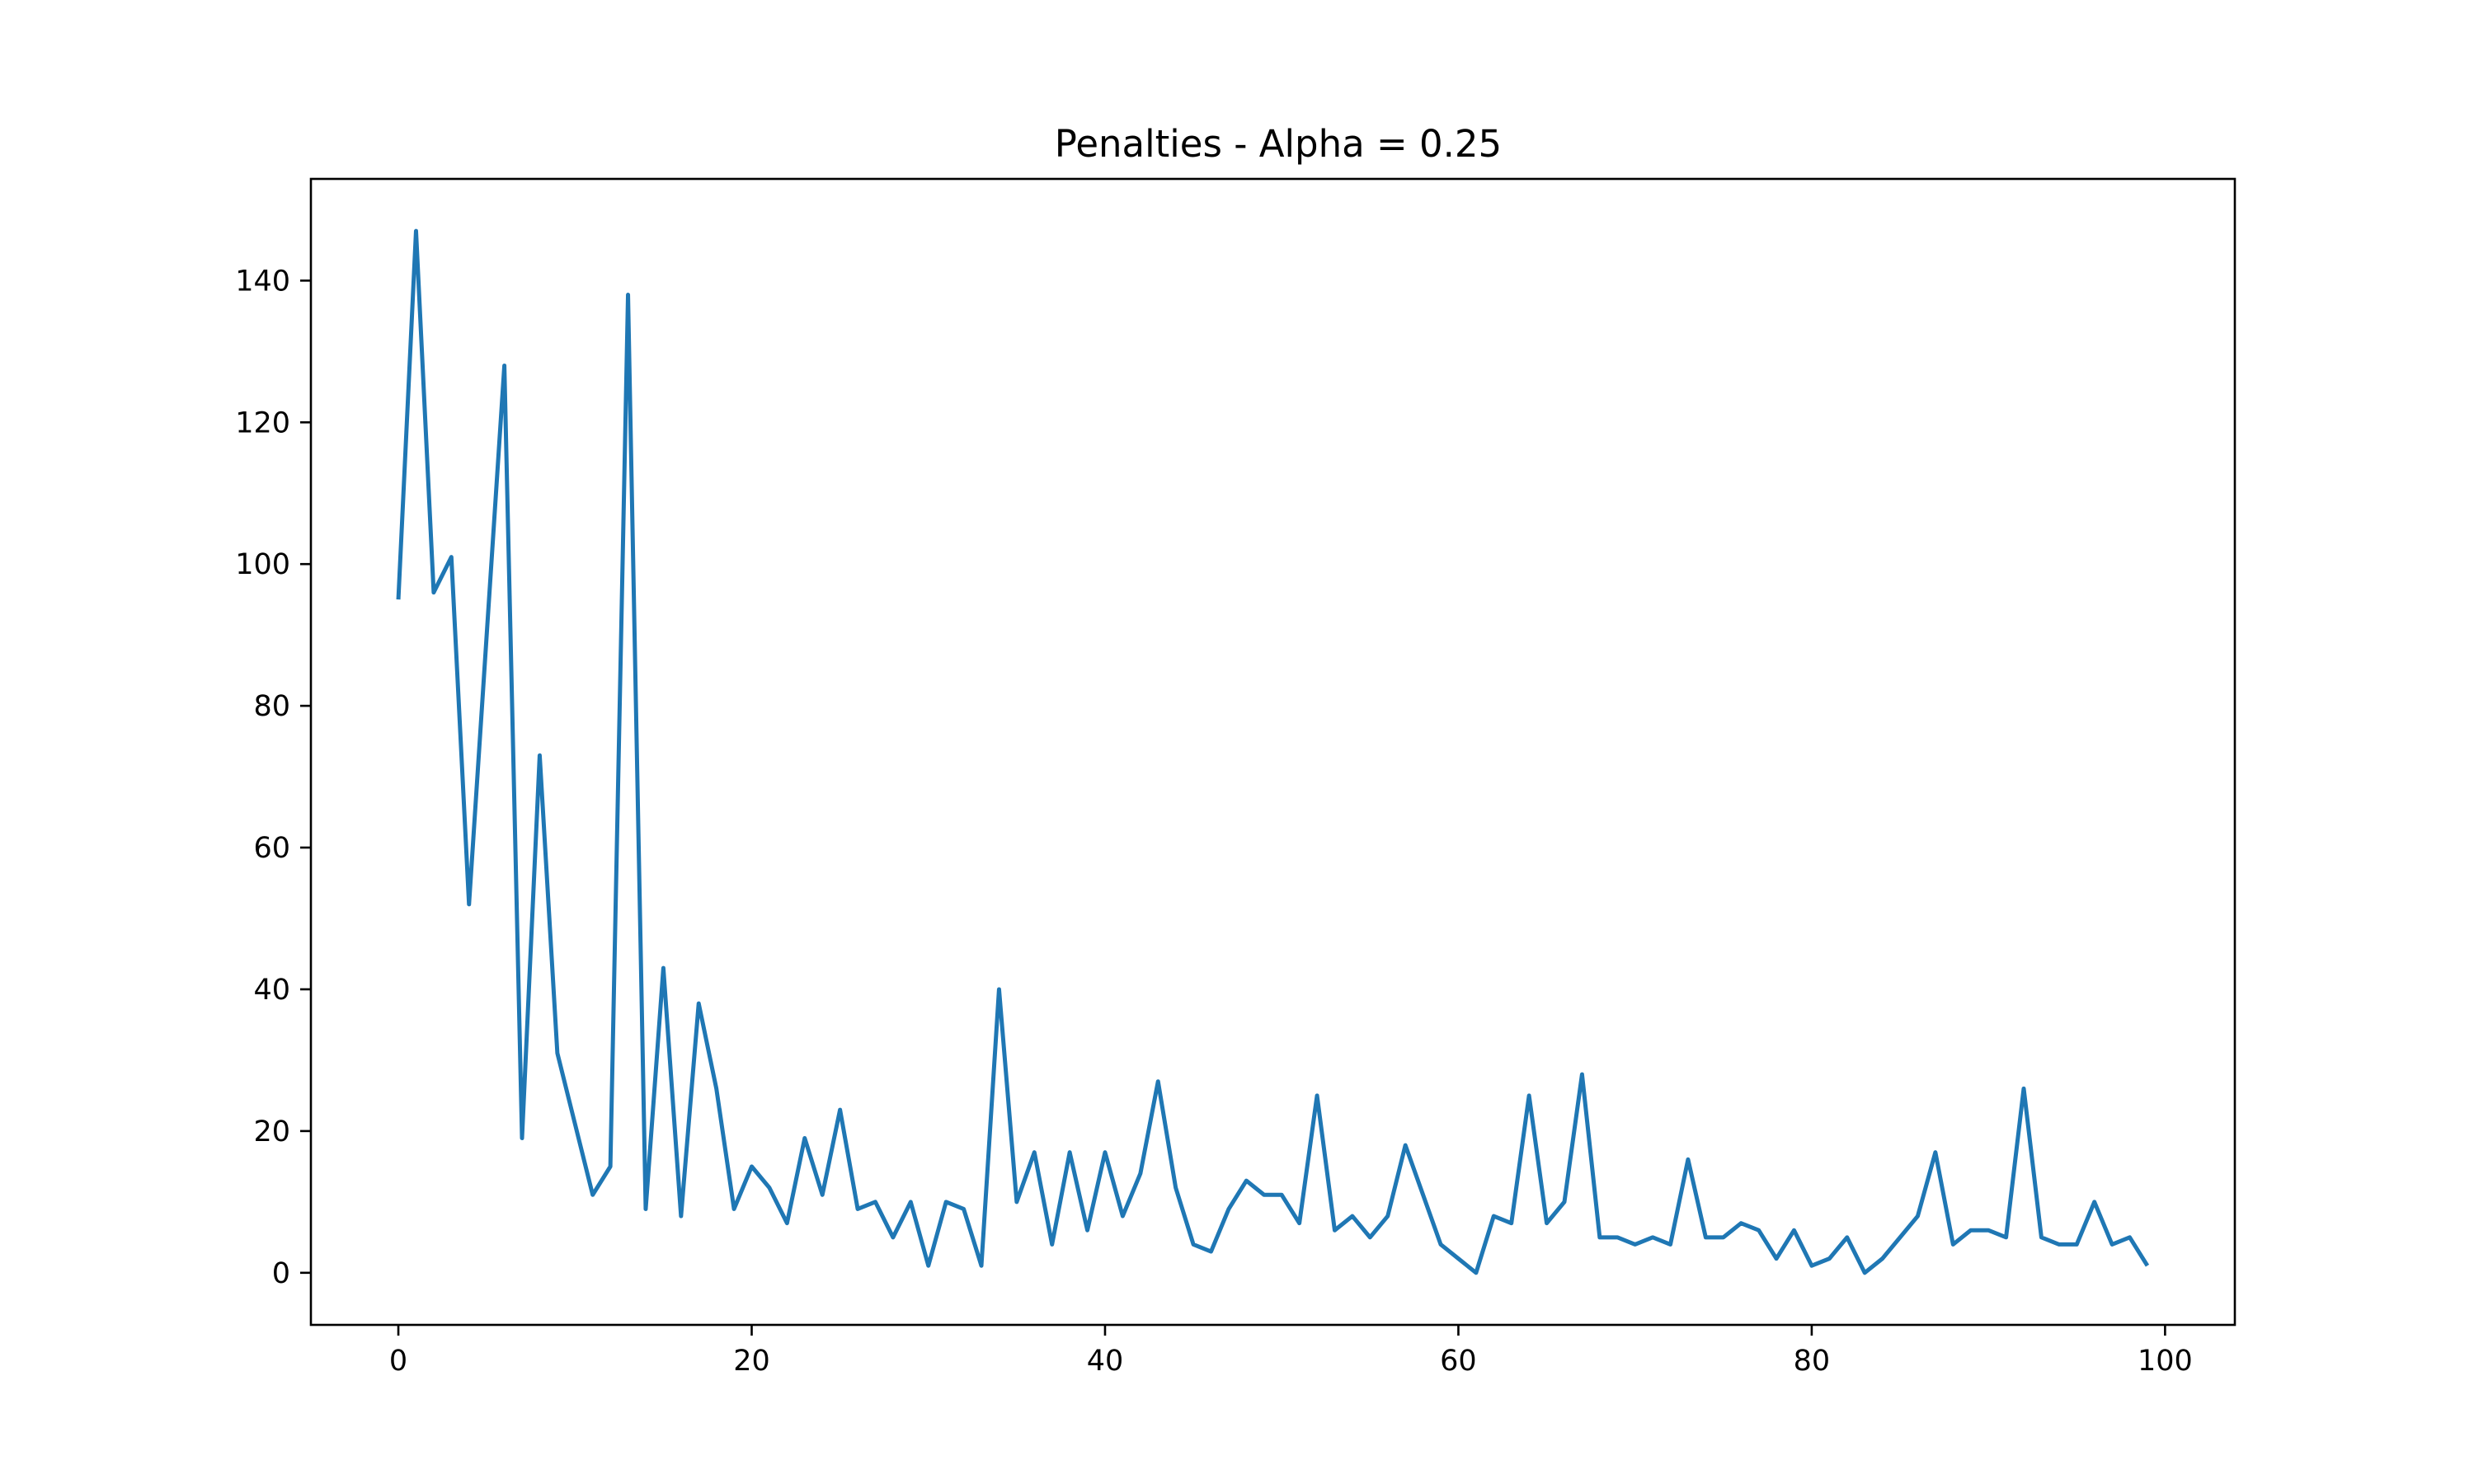 Image resolution: width=2474 pixels, height=1484 pixels. Describe the element at coordinates (271, 848) in the screenshot. I see `y-tick-label-60: 60` at that location.